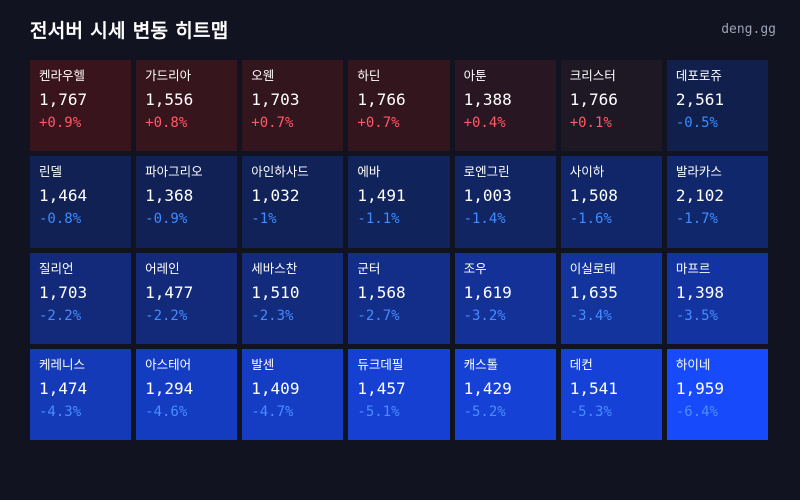 Image resolution: width=800 pixels, height=500 pixels. What do you see at coordinates (274, 268) in the screenshot?
I see `server-name: 세바스찬` at bounding box center [274, 268].